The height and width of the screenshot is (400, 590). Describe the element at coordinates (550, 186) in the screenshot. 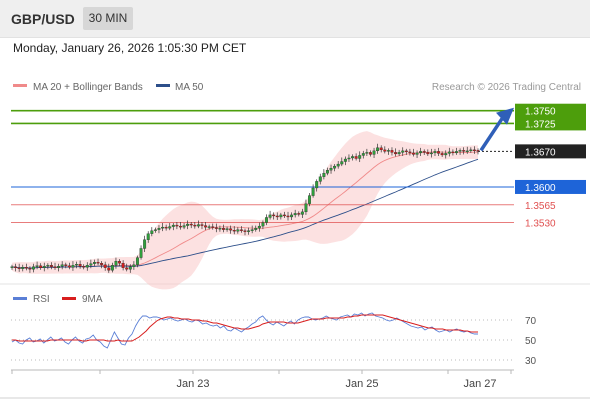

I see `price-tag-1.3600` at that location.